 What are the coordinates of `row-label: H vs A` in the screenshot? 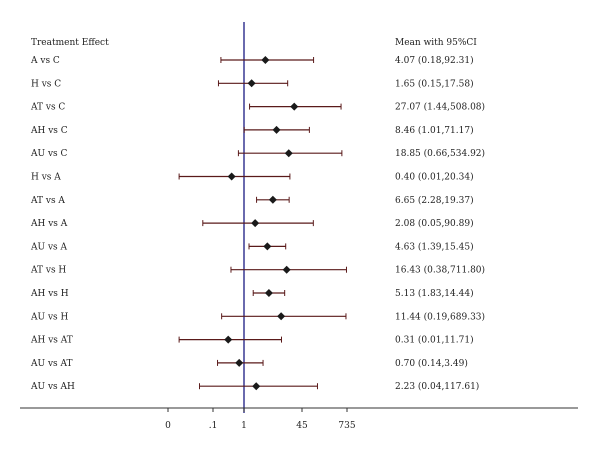 It's located at (46, 178).